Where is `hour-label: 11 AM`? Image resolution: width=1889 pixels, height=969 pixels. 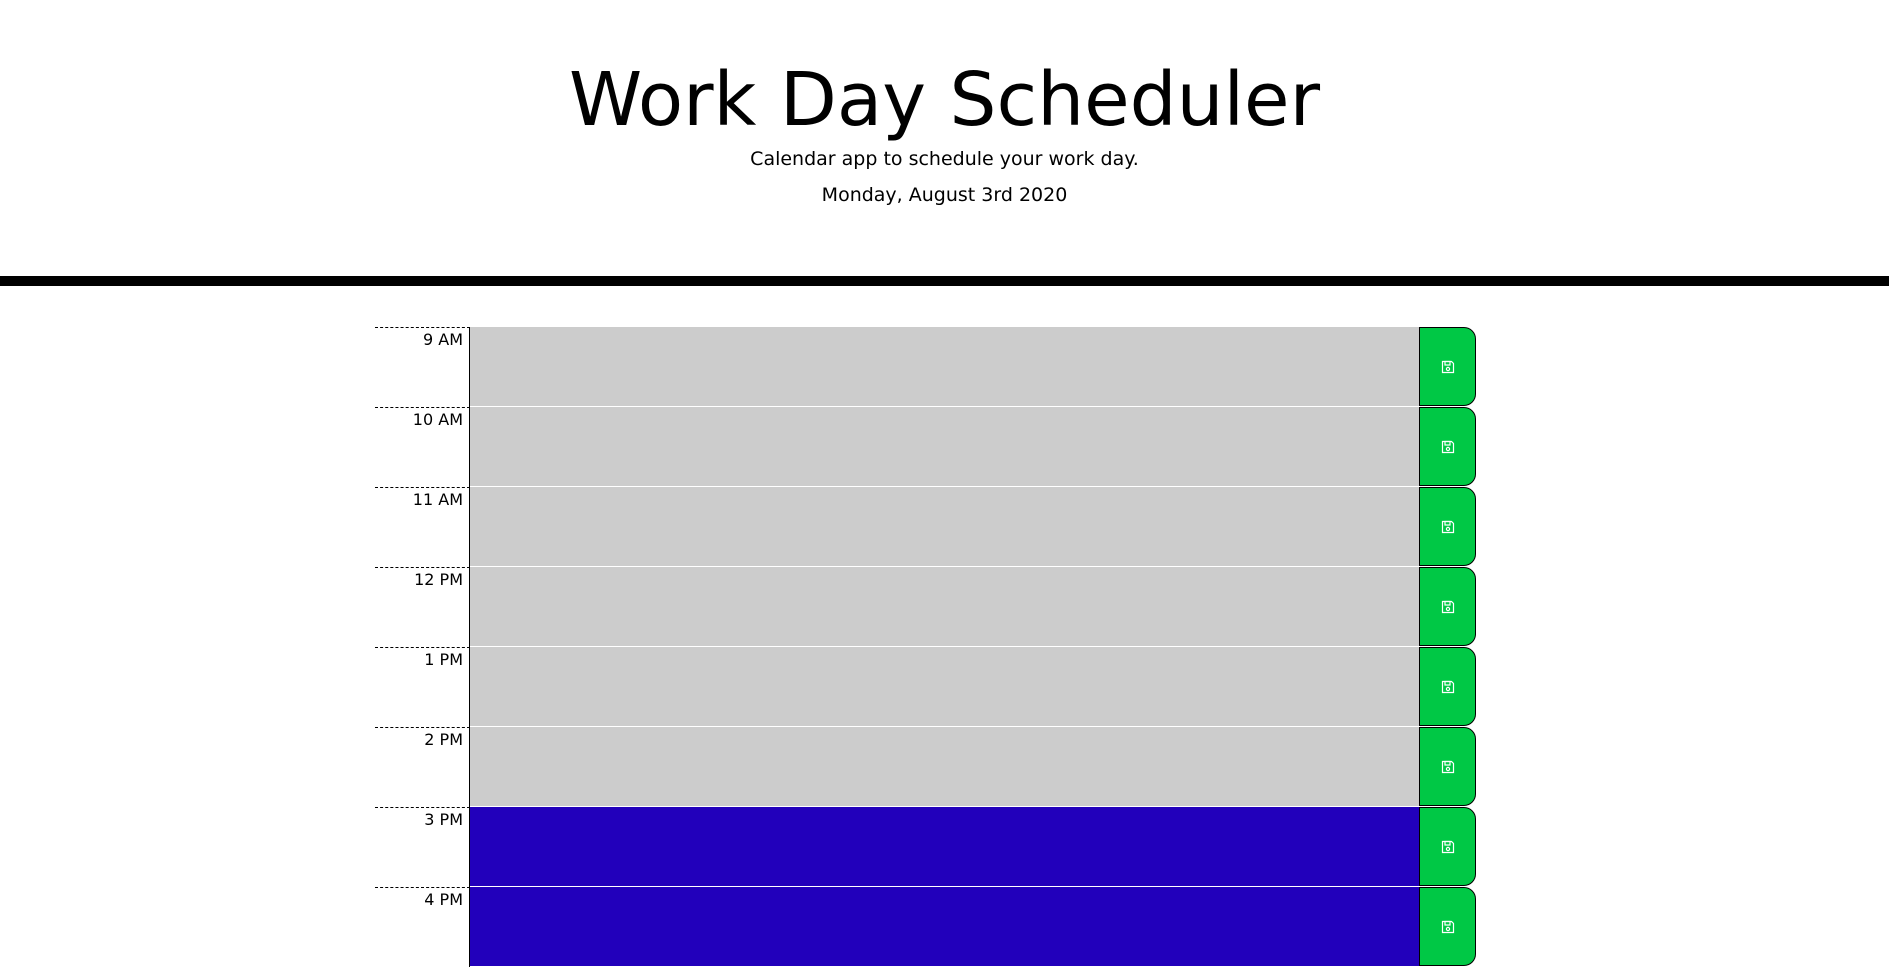 hour-label: 11 AM is located at coordinates (422, 527).